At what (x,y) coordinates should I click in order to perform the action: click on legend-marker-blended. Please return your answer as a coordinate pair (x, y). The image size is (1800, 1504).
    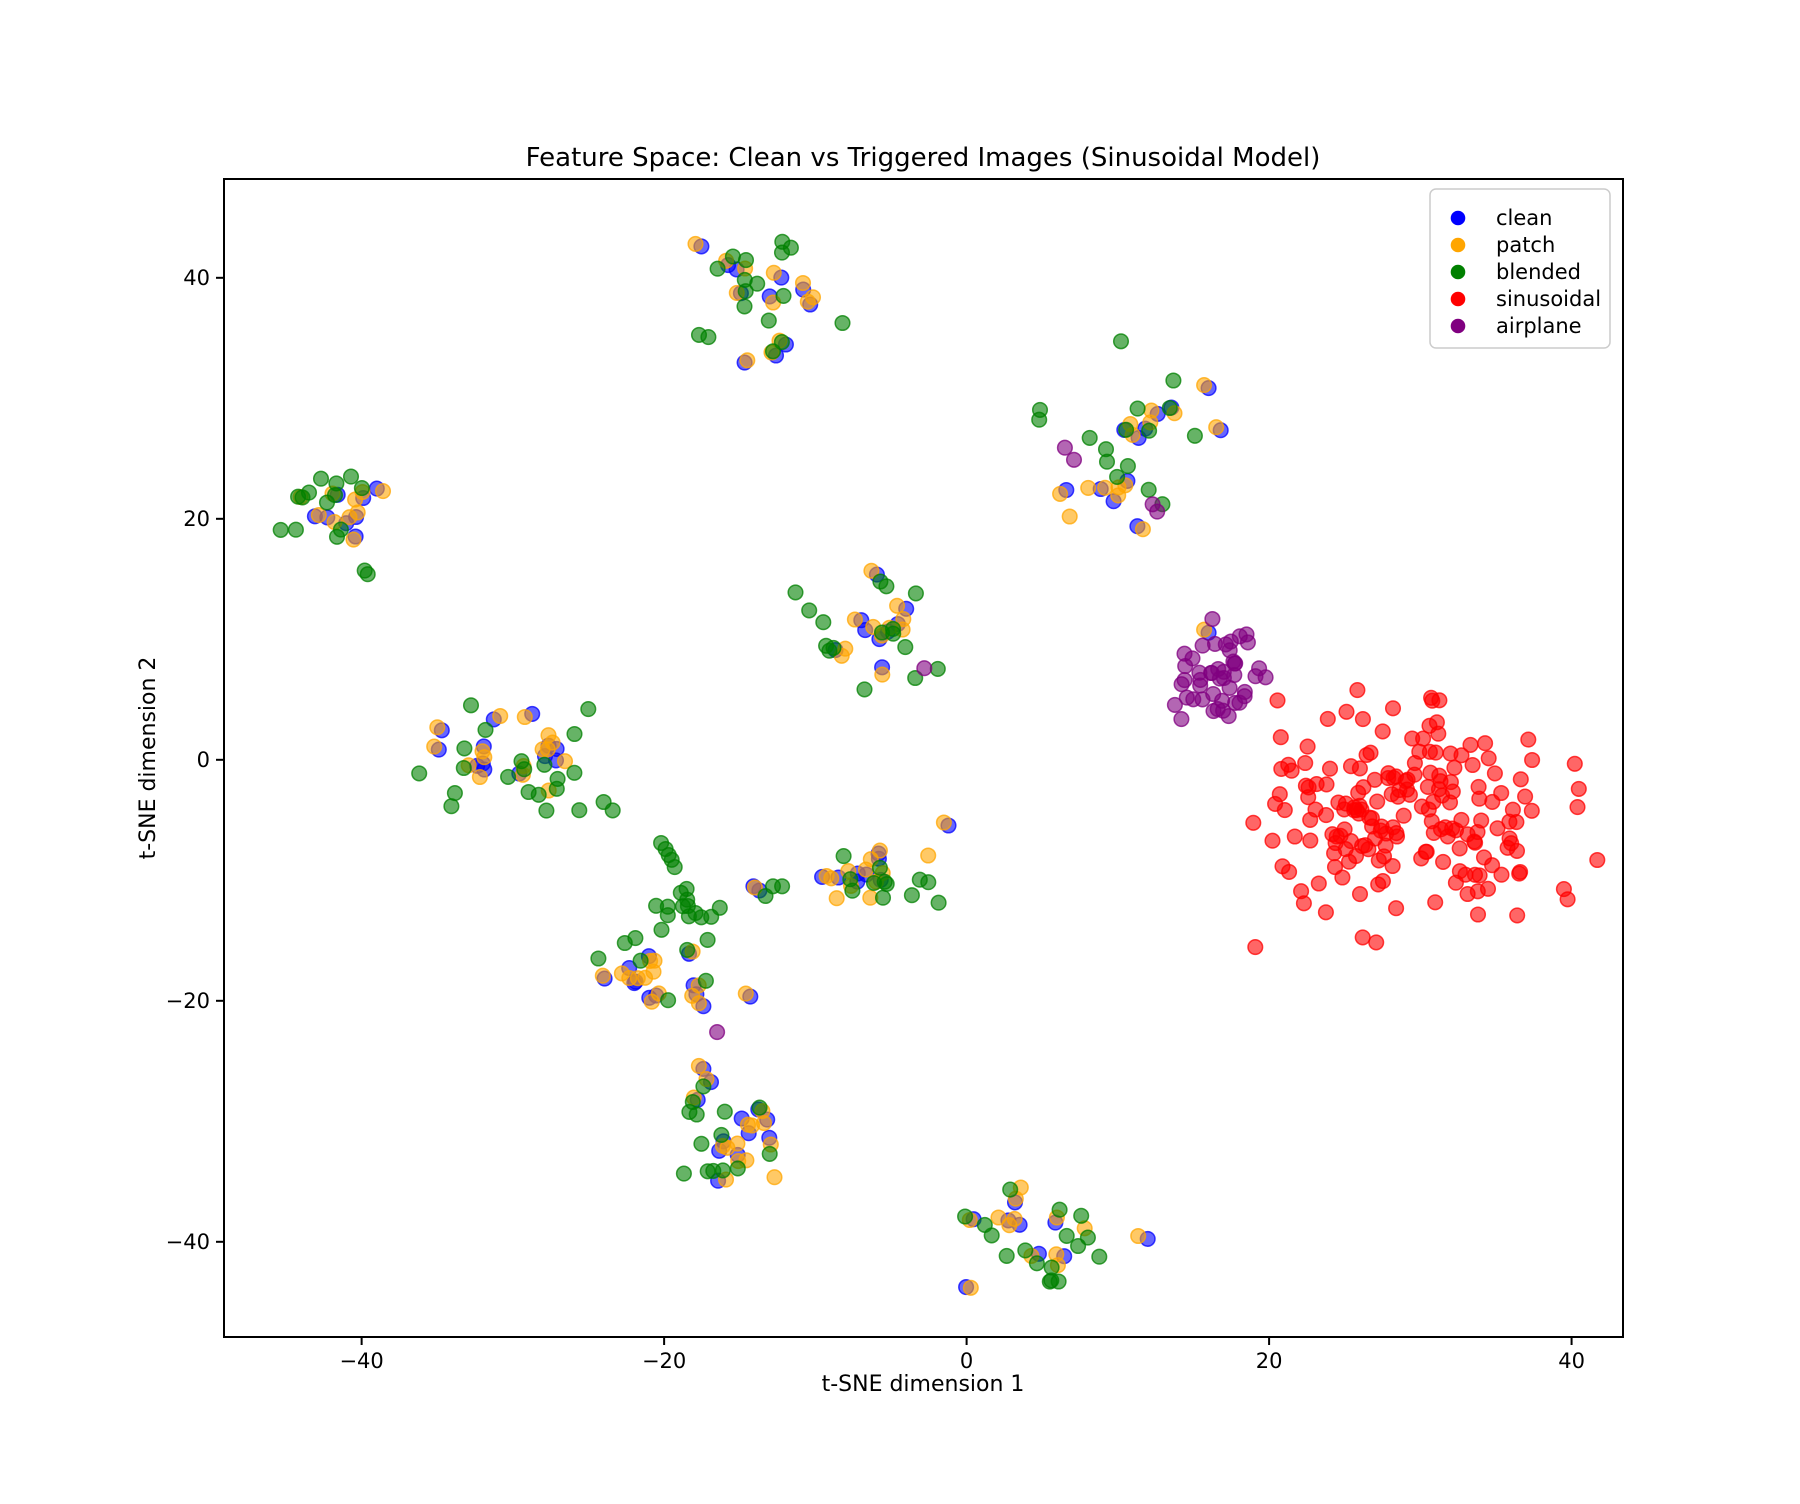
    Looking at the image, I should click on (1458, 272).